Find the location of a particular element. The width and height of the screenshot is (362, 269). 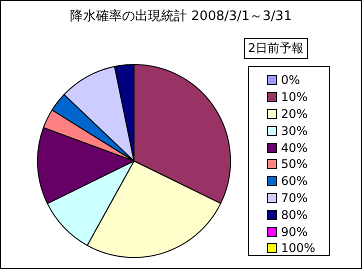

legend-label: 100% is located at coordinates (298, 248).